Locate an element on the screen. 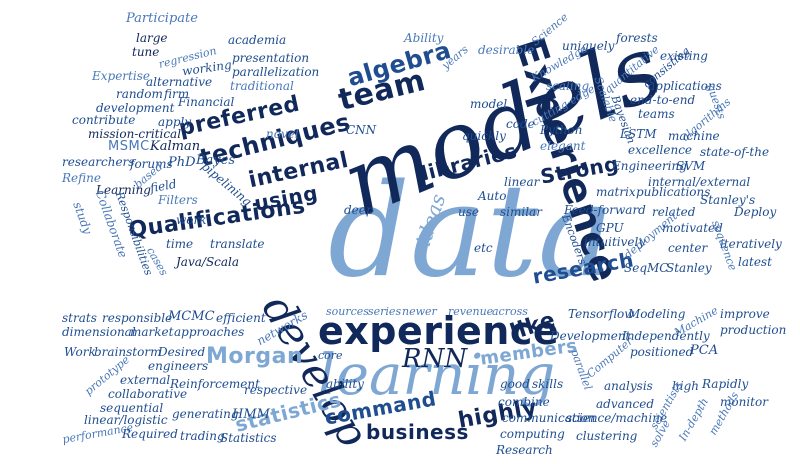  word-motivated: motivated is located at coordinates (692, 228).